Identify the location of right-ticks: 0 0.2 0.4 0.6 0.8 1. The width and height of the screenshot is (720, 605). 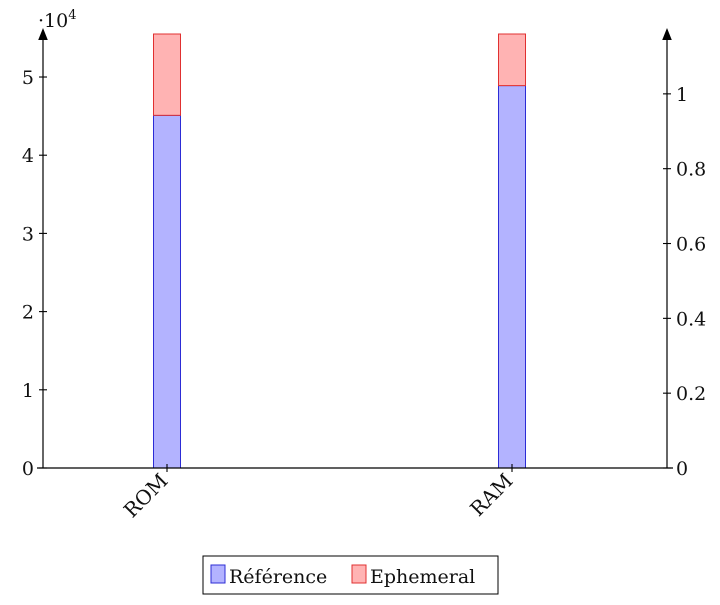
(684, 282).